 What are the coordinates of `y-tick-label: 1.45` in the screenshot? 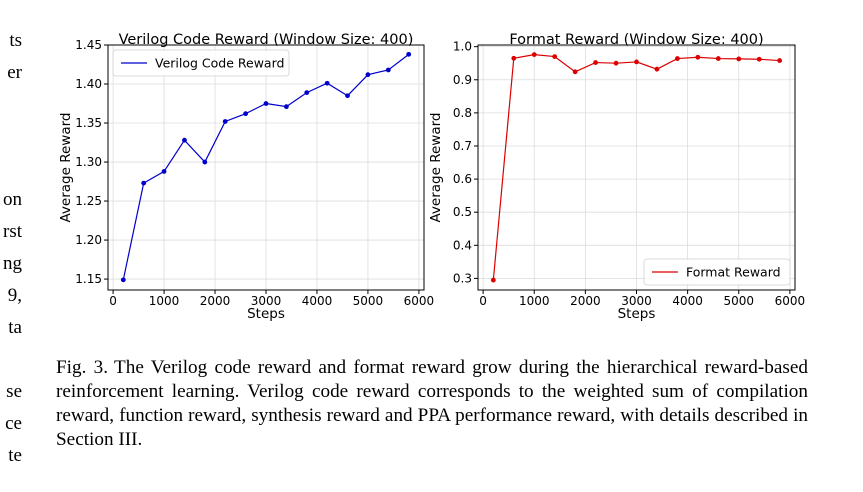 It's located at (88, 45).